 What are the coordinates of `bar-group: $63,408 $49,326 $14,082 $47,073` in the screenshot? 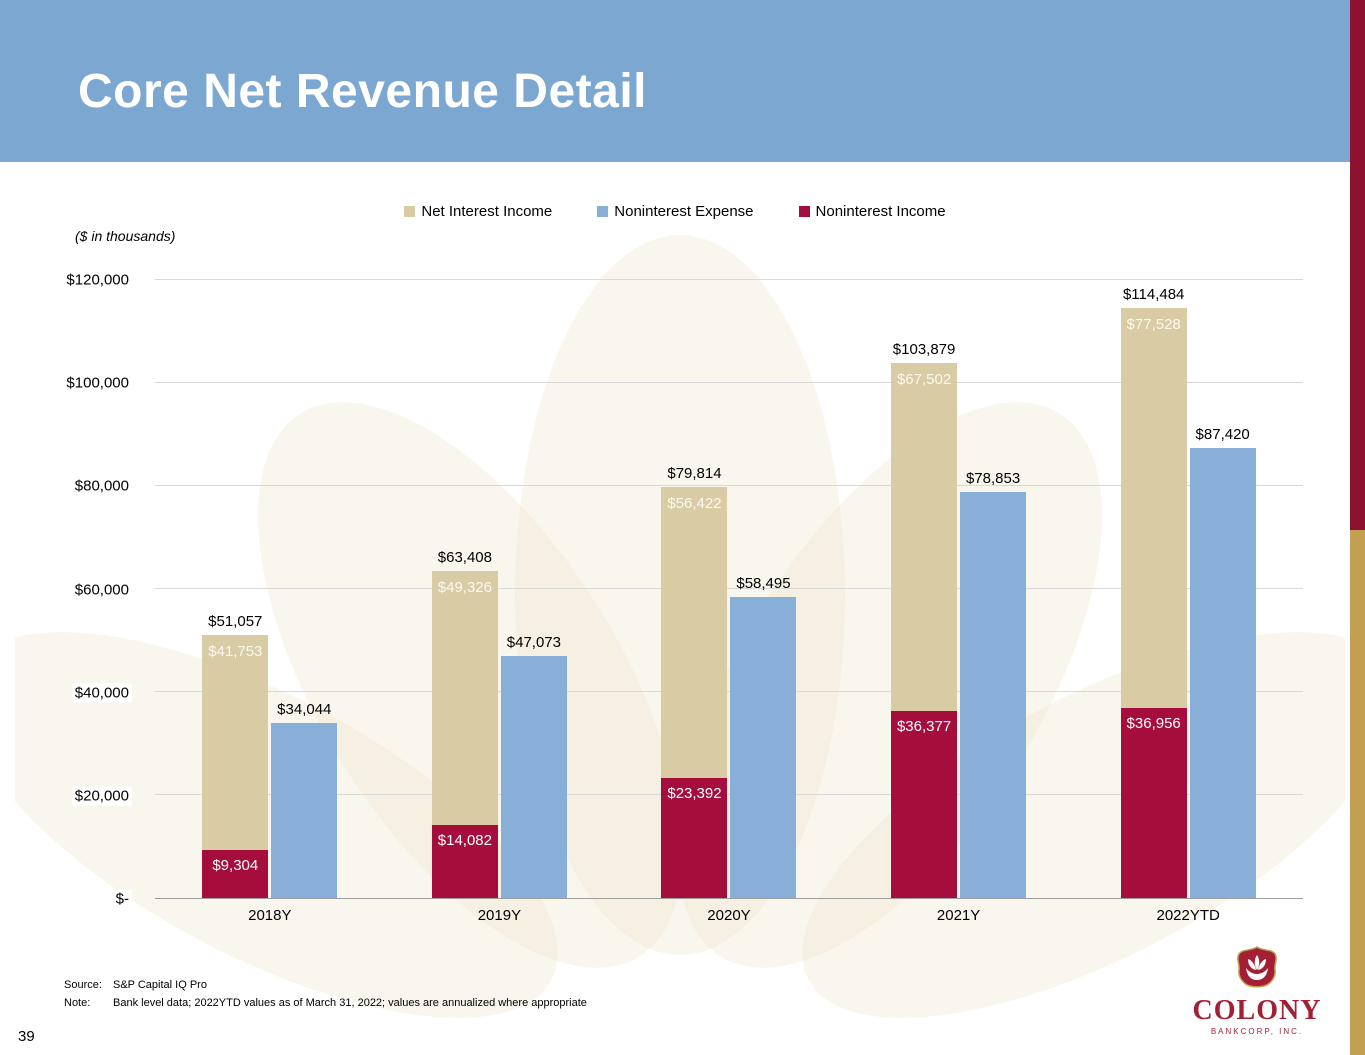 It's located at (500, 589).